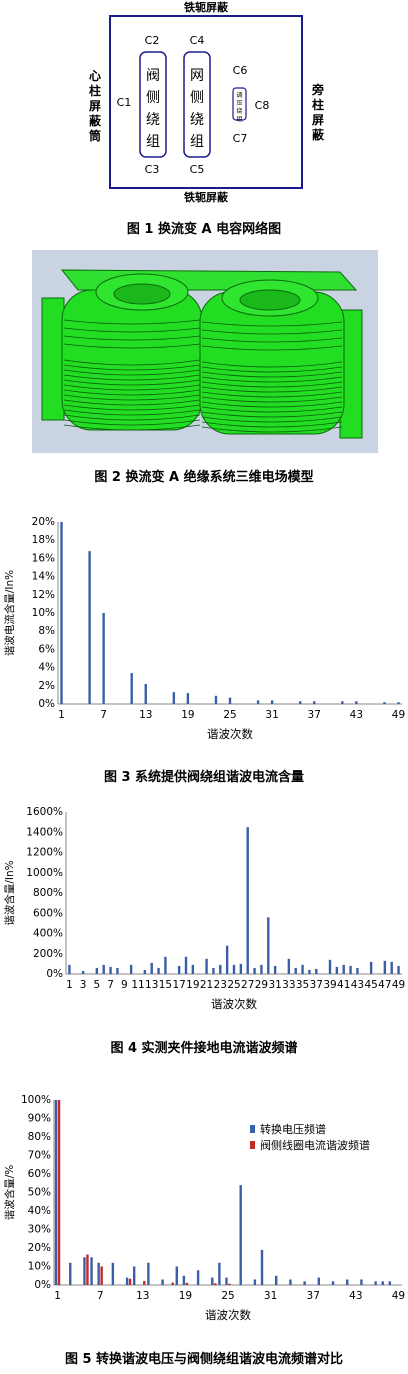  I want to click on figure-1-caption: 图 1 换流变 A 电容网络图, so click(204, 229).